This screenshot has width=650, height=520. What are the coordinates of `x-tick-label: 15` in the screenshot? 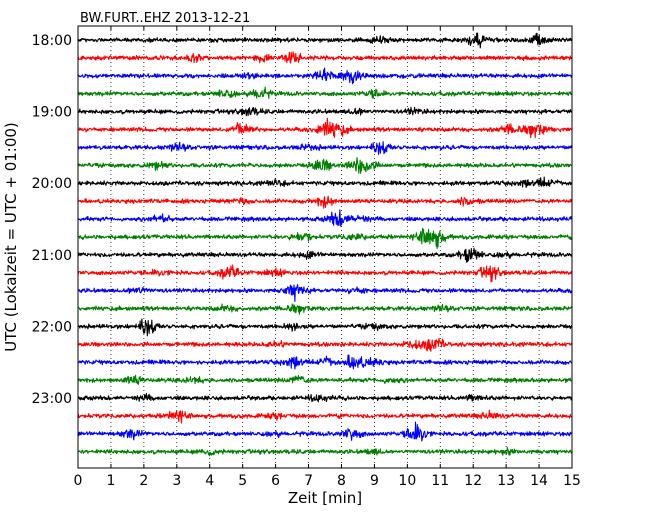 It's located at (572, 481).